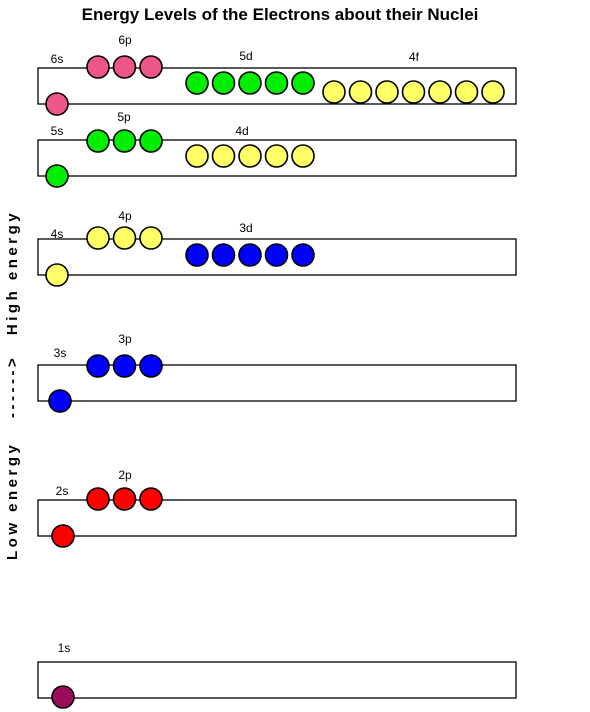 The width and height of the screenshot is (590, 712). What do you see at coordinates (241, 131) in the screenshot?
I see `orbital-label: 4d` at bounding box center [241, 131].